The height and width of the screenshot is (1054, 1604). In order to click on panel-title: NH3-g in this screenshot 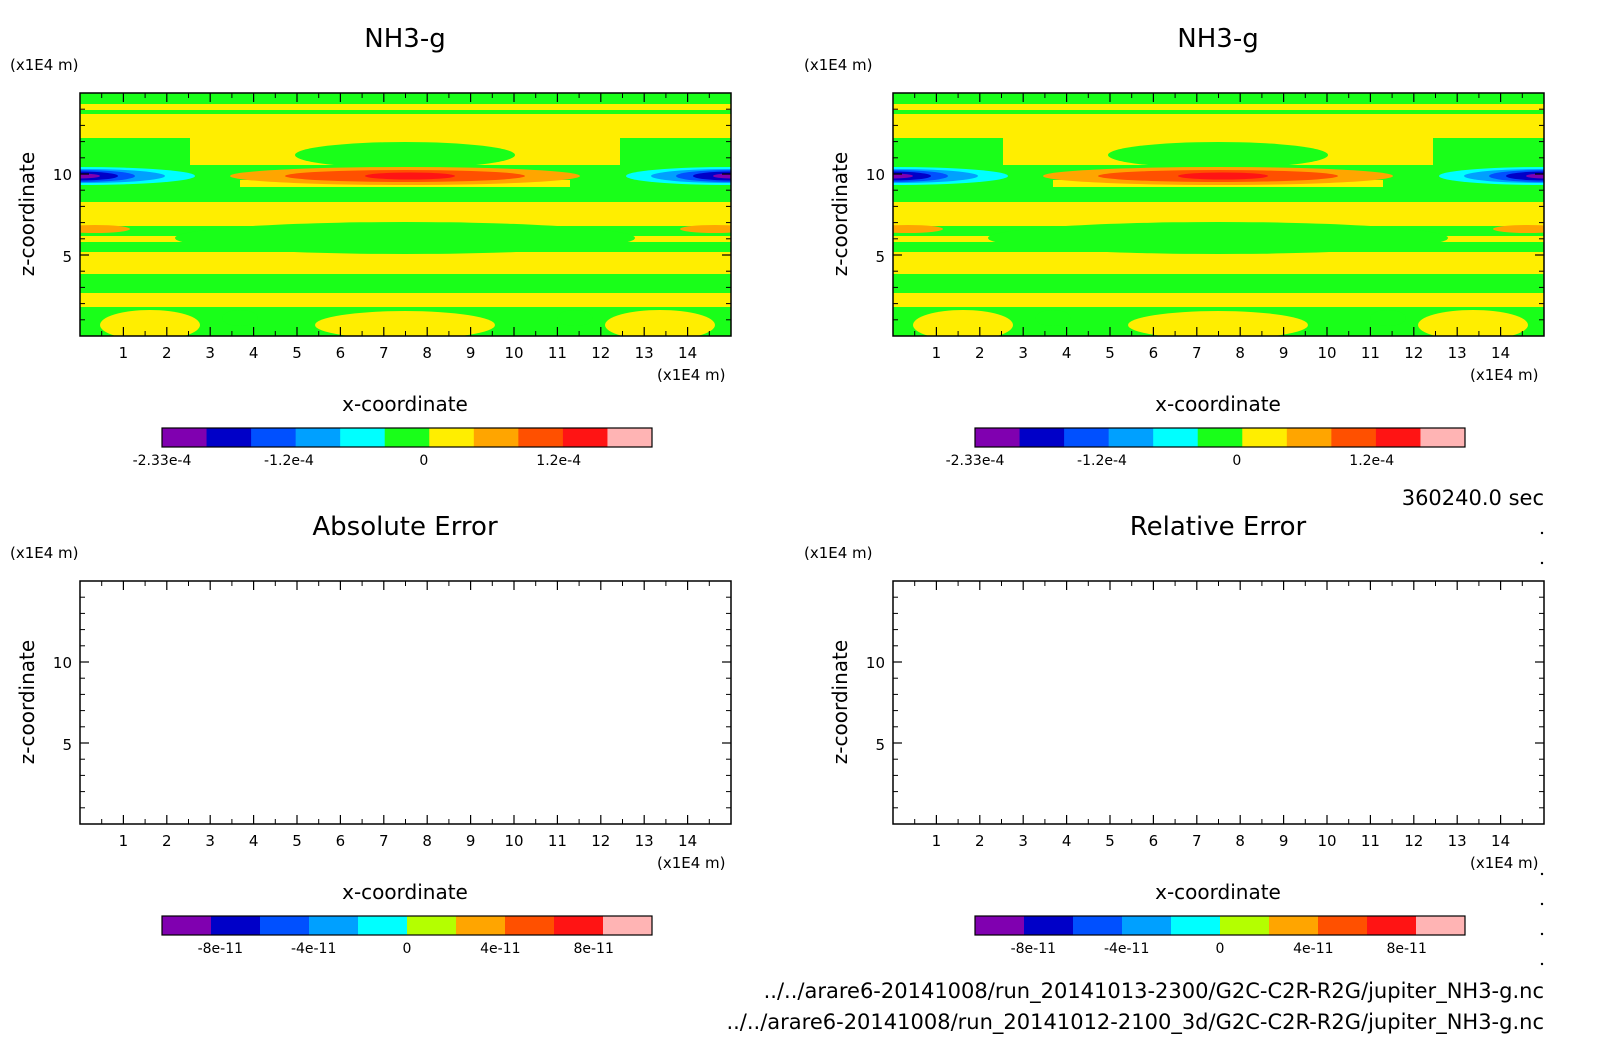, I will do `click(1217, 39)`.